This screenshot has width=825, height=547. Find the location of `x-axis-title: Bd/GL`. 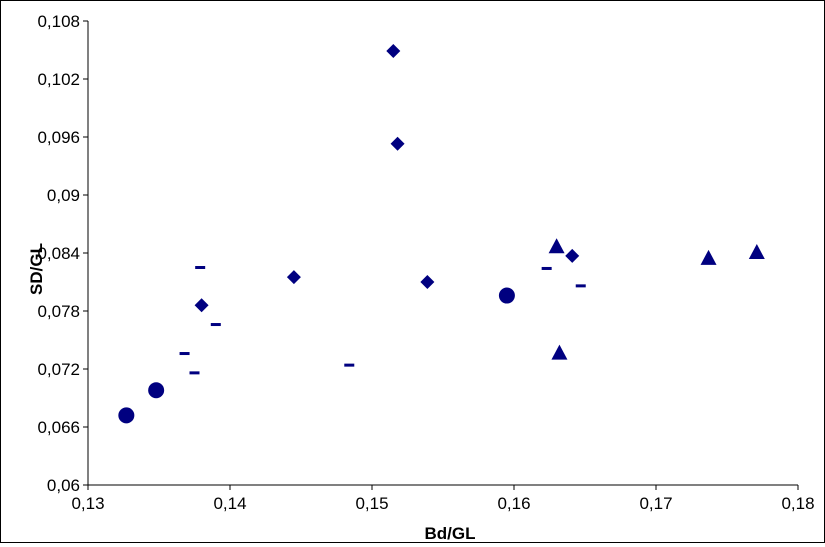

x-axis-title: Bd/GL is located at coordinates (450, 533).